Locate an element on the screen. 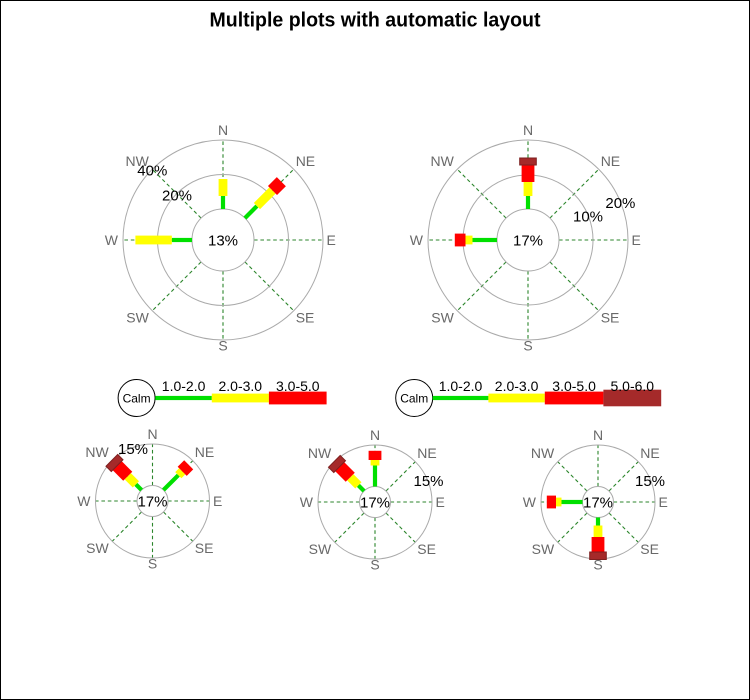 This screenshot has height=700, width=750. svg-text: 13% is located at coordinates (223, 241).